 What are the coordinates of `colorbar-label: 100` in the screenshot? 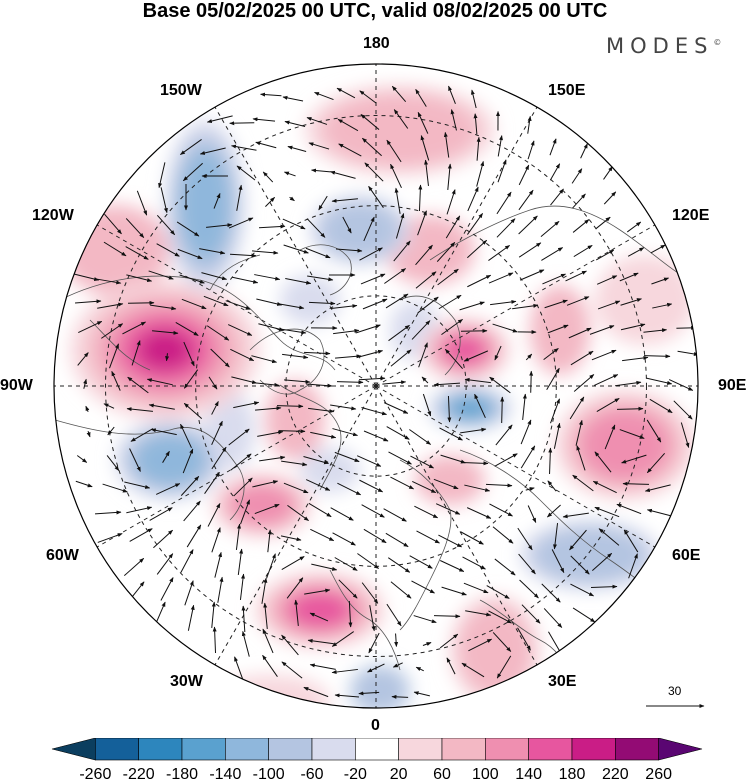 It's located at (485, 775).